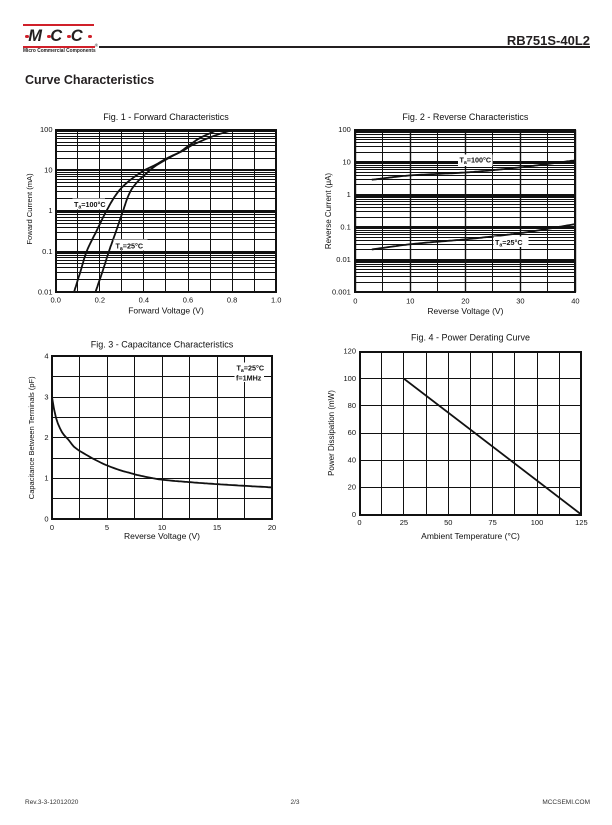 This screenshot has width=612, height=825. I want to click on svg-text: 120, so click(349, 351).